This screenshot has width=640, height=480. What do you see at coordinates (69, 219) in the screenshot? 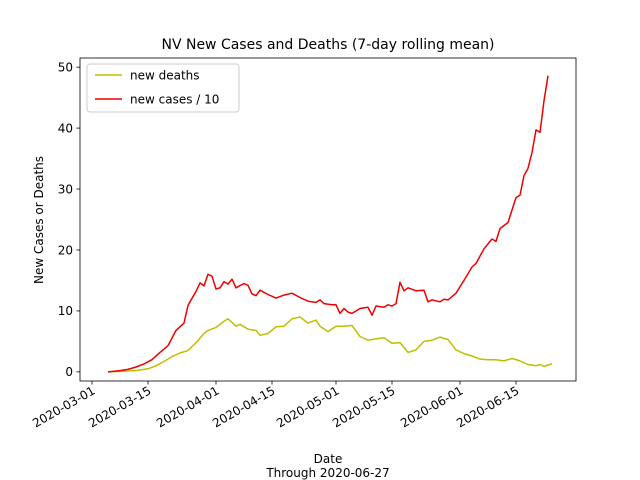
I see `y-axis-ticks: 0 10 20 30 40 50` at bounding box center [69, 219].